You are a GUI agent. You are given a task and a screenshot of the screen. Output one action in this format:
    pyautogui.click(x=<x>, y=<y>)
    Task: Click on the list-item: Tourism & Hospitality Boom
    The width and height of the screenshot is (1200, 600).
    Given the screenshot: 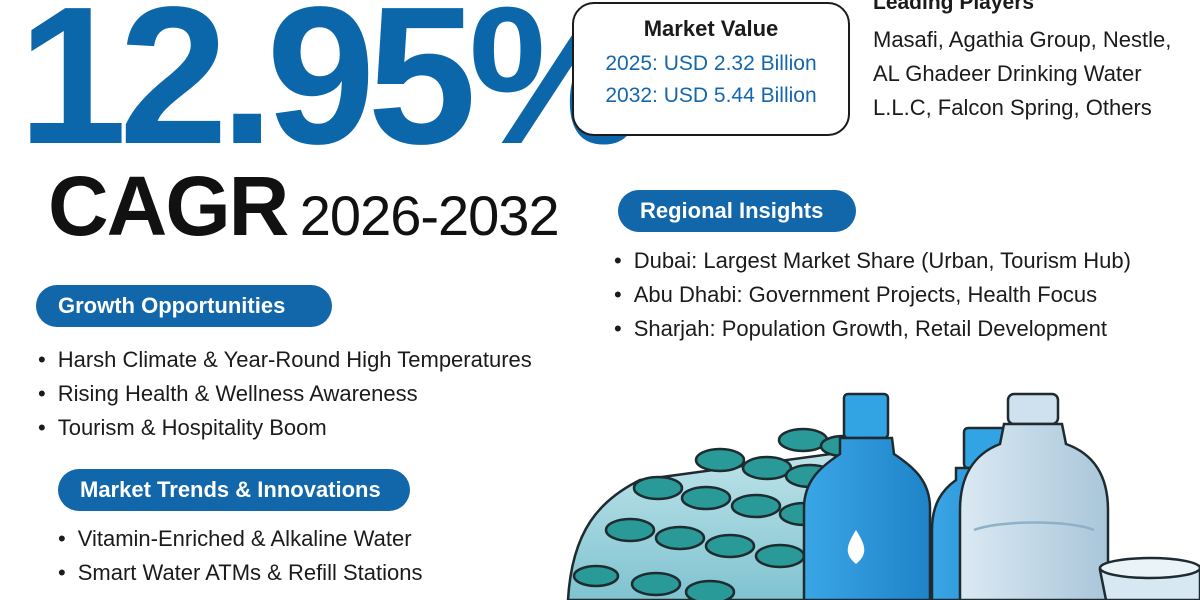 What is the action you would take?
    pyautogui.click(x=285, y=428)
    